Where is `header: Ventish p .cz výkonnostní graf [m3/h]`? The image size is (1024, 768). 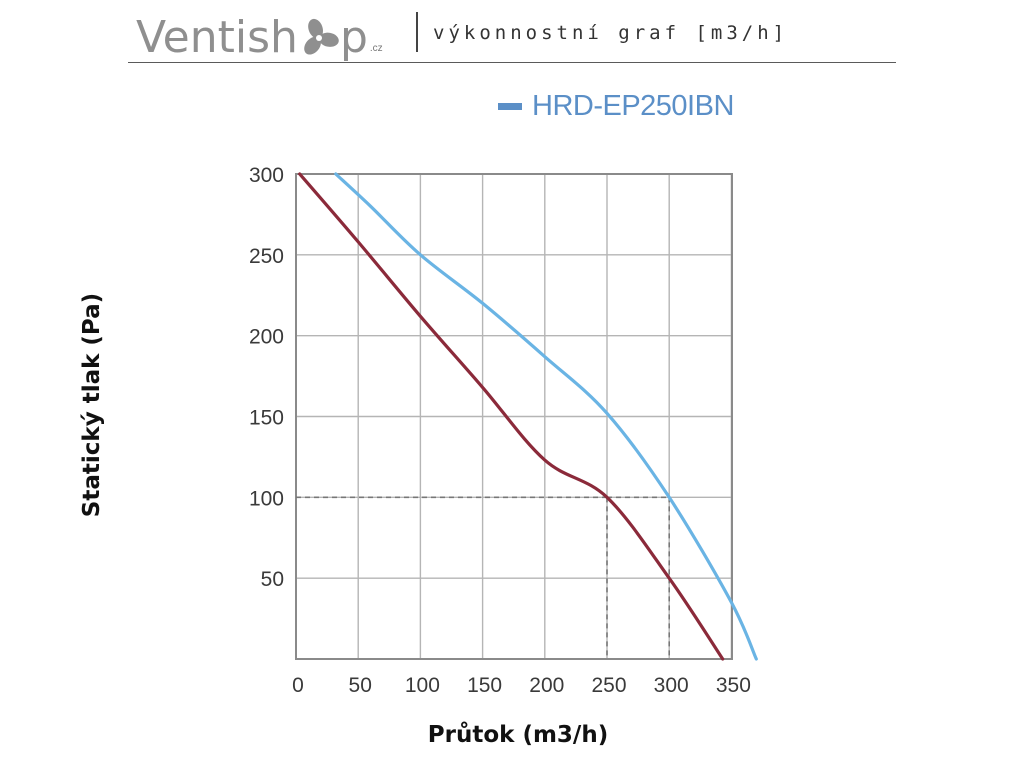
header: Ventish p .cz výkonnostní graf [m3/h] is located at coordinates (512, 31).